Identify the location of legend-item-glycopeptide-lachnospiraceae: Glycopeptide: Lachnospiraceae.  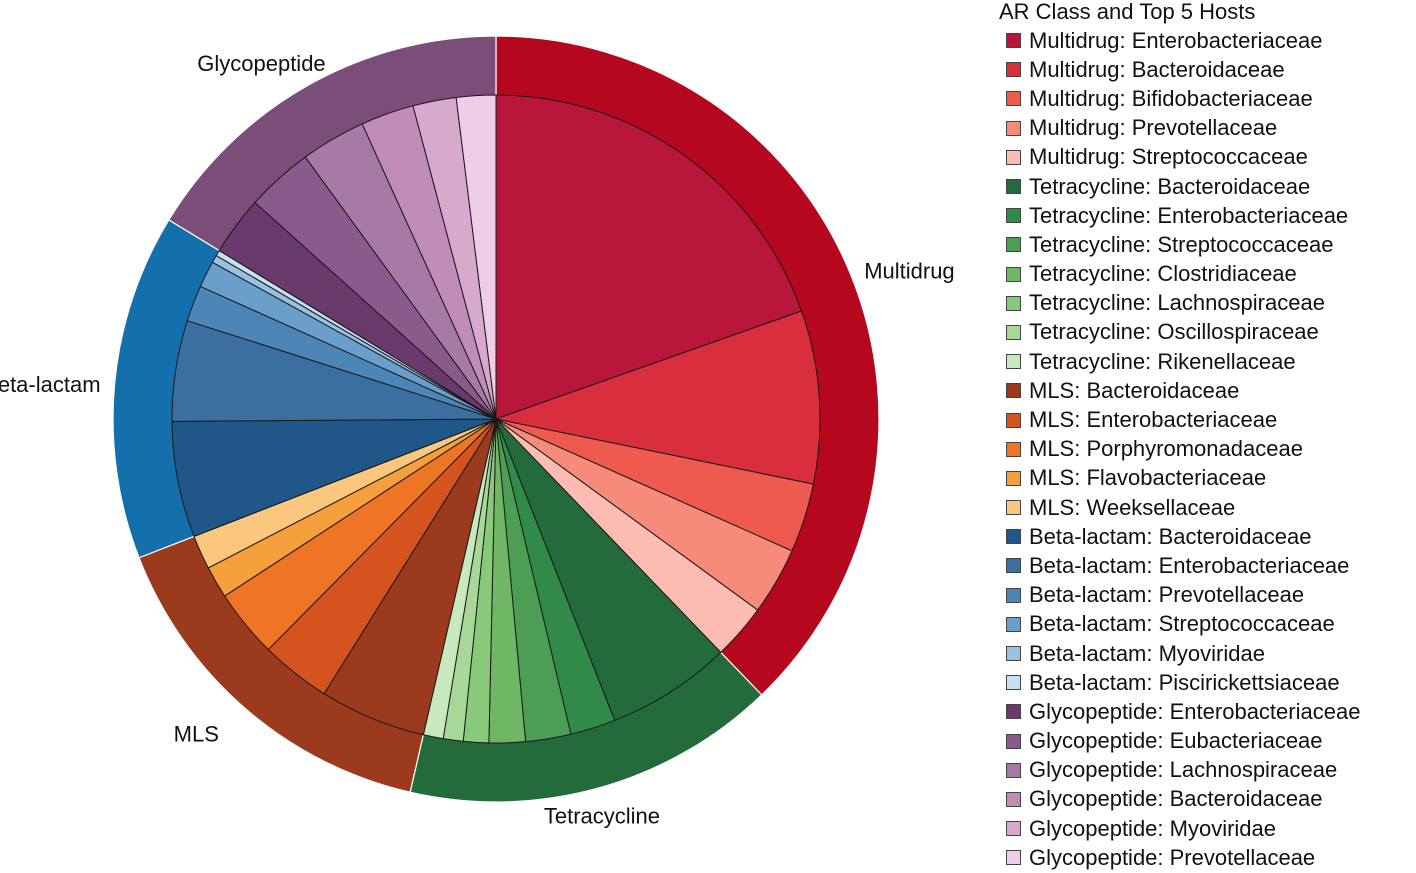
(1207, 770).